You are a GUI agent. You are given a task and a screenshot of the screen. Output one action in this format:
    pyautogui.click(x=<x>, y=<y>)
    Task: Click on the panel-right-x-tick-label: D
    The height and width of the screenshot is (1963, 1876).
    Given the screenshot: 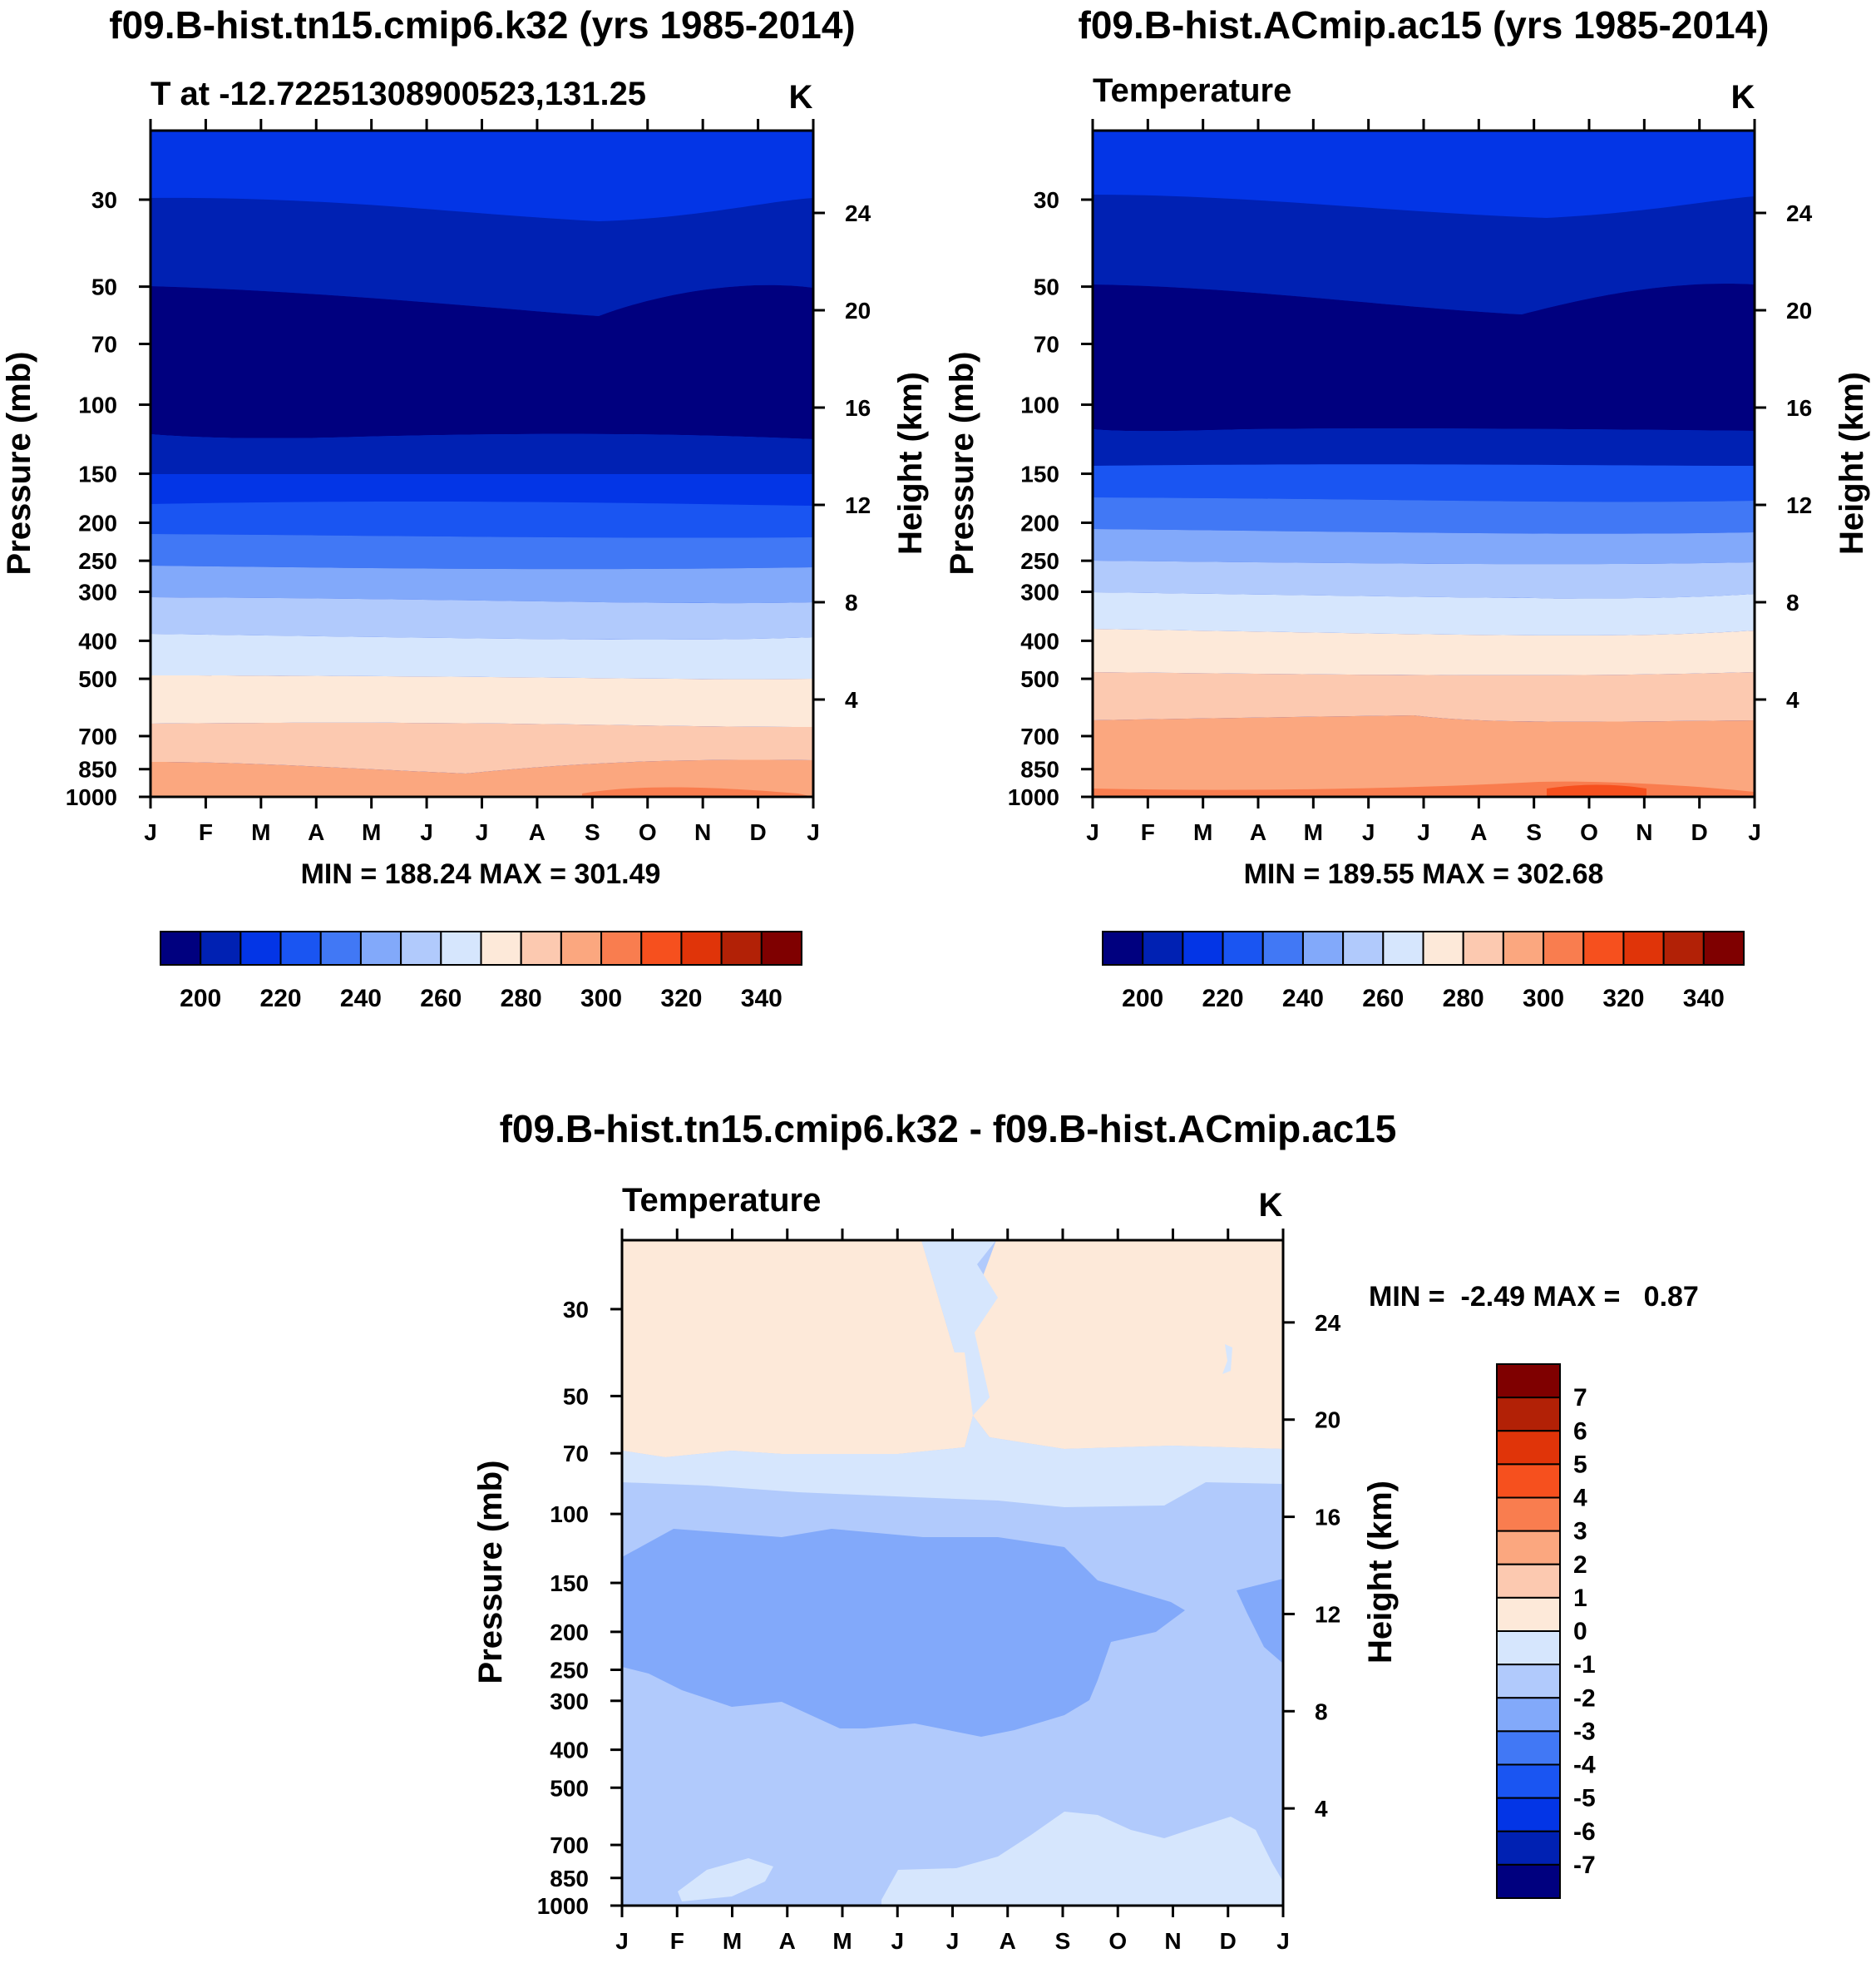 What is the action you would take?
    pyautogui.click(x=1699, y=832)
    